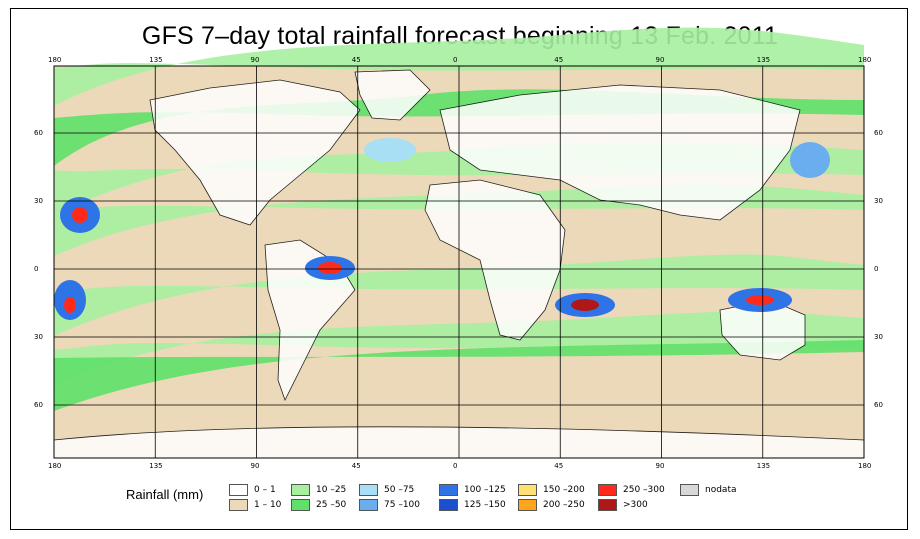 Image resolution: width=920 pixels, height=539 pixels. I want to click on legend-item: 100 –125, so click(472, 490).